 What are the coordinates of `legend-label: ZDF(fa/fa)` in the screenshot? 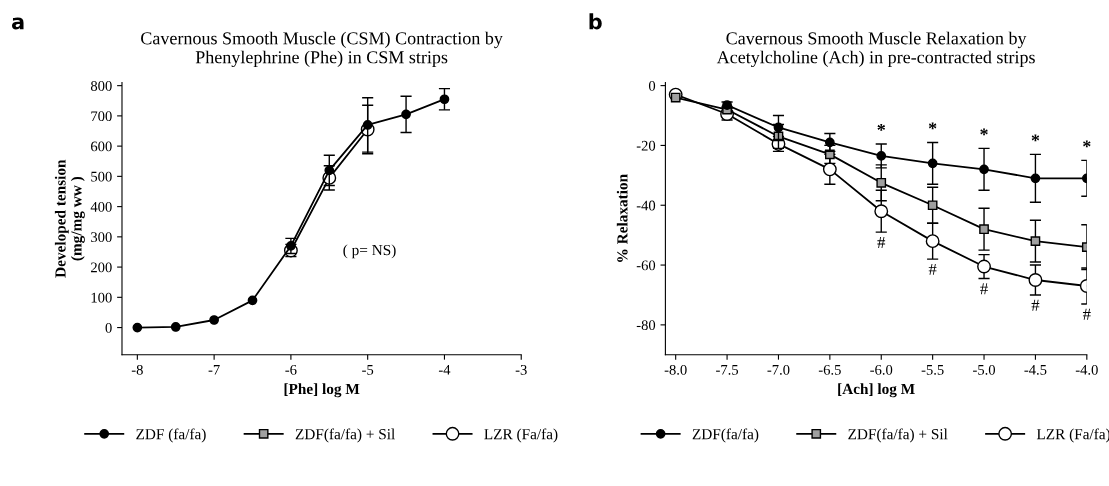 It's located at (725, 435).